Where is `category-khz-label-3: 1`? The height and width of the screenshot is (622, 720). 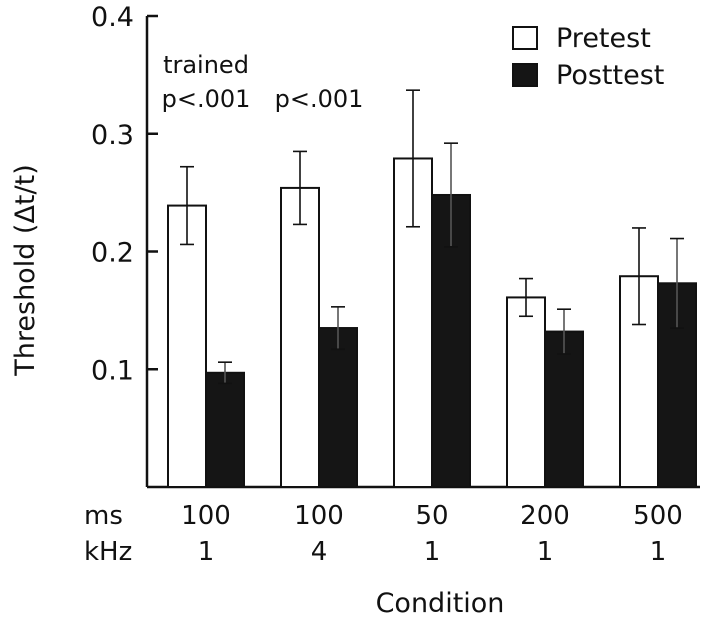
category-khz-label-3: 1 is located at coordinates (545, 552).